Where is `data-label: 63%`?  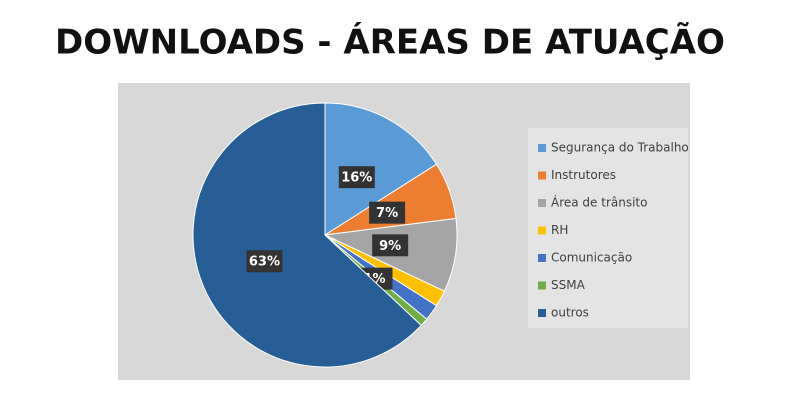 data-label: 63% is located at coordinates (264, 262).